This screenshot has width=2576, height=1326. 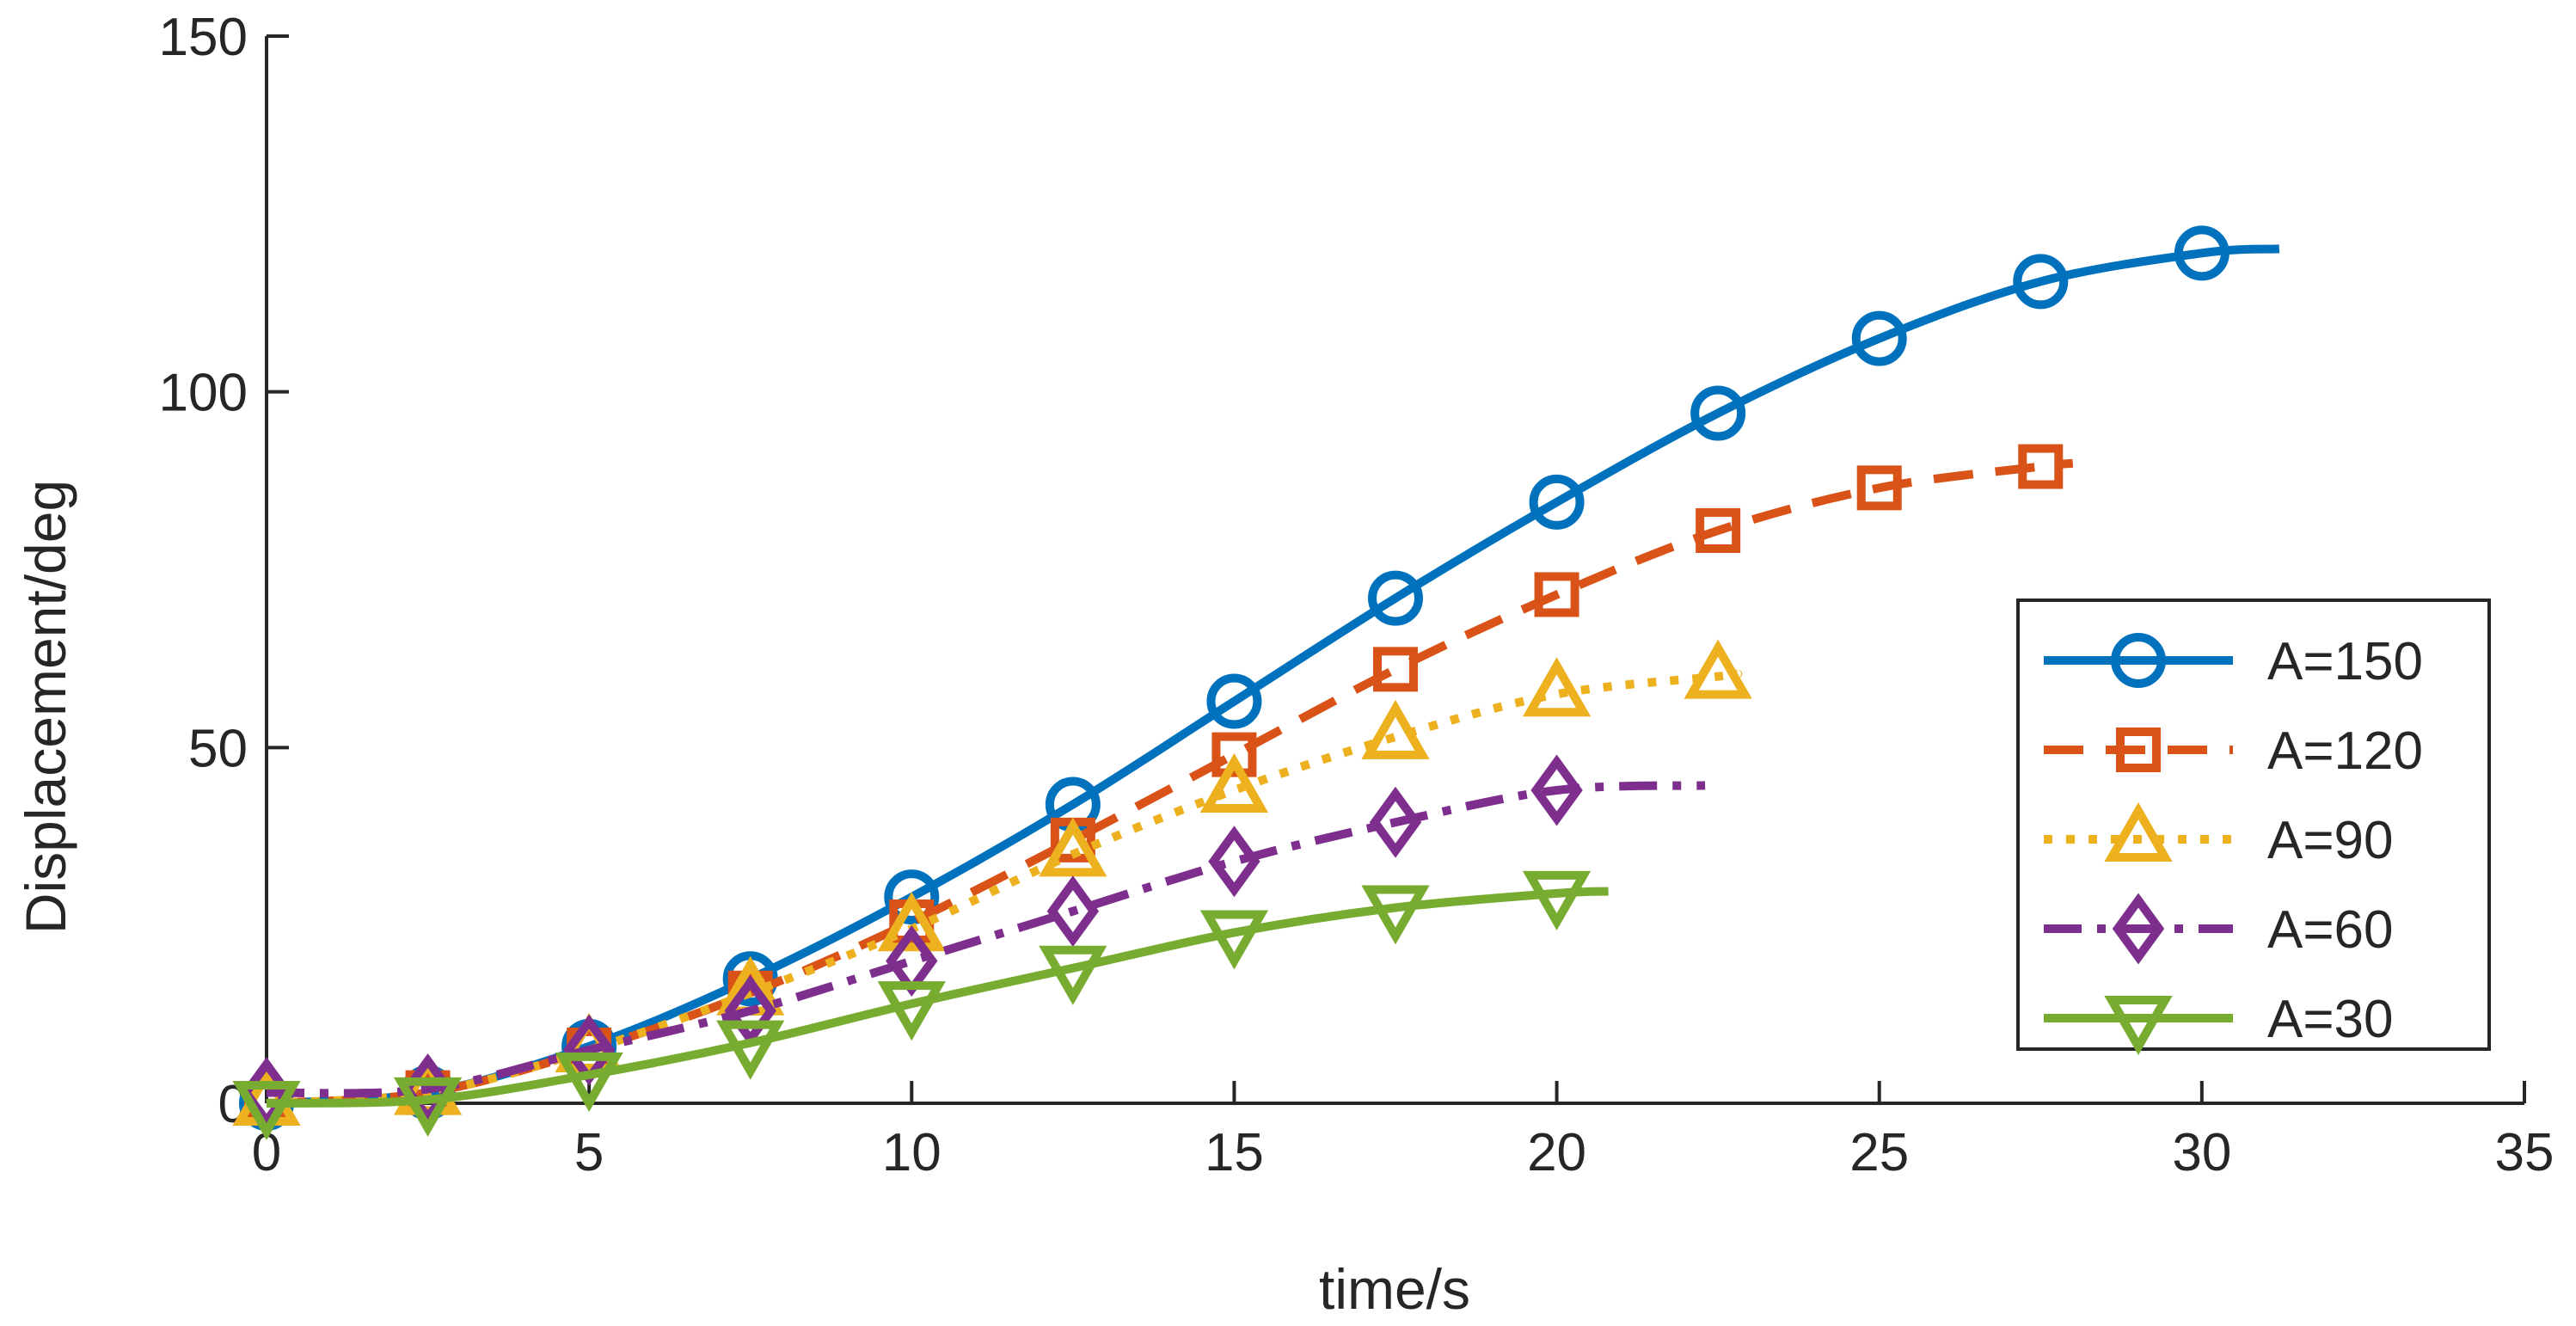 I want to click on y-axis-label: Displacement/deg, so click(x=45, y=707).